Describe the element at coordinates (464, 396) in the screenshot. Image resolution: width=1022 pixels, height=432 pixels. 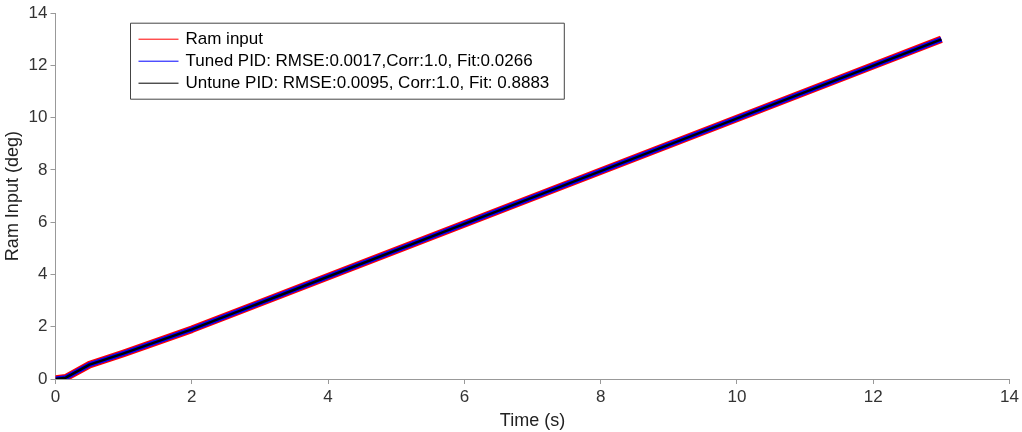
I see `x-tick-label: 6` at that location.